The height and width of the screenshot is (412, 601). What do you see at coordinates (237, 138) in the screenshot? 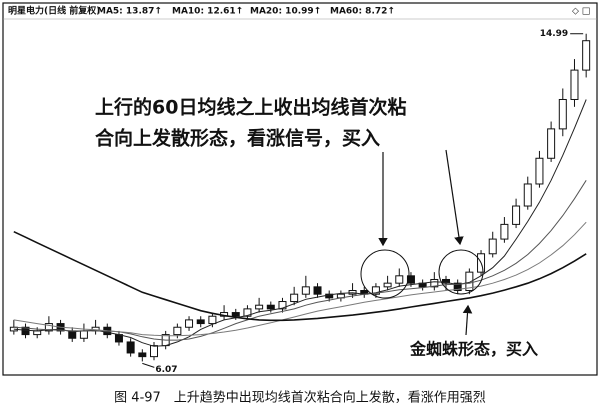
I see `annotation: 合向上发散形态，看涨信号，买入` at bounding box center [237, 138].